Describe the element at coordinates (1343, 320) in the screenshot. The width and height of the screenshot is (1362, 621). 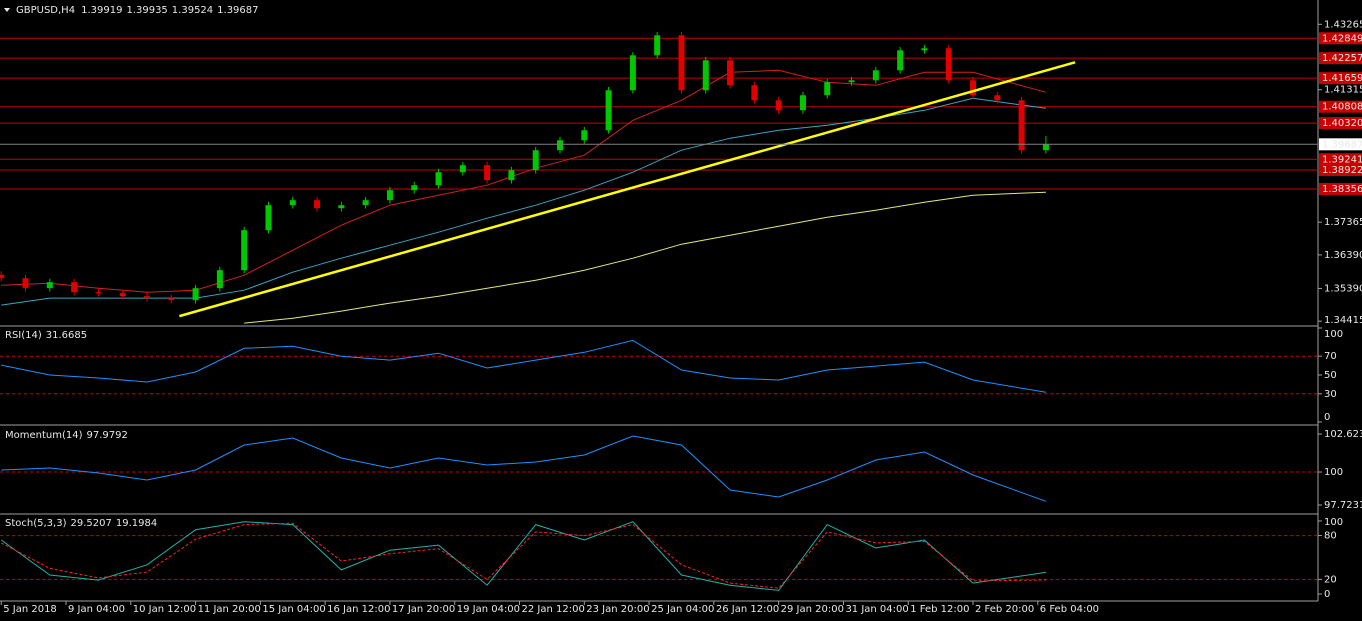
I see `y-tick-label: 1.34415` at that location.